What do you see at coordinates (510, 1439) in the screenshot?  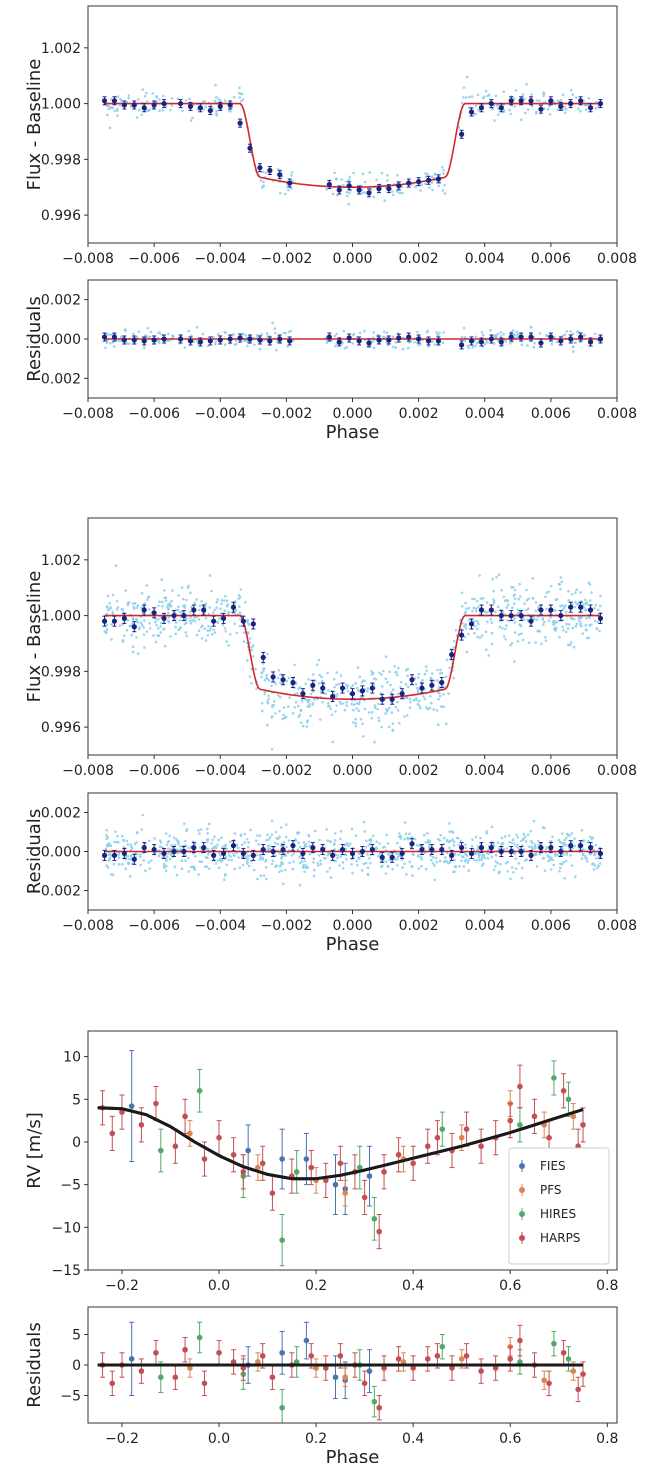 I see `x-tick-label: 0.6` at bounding box center [510, 1439].